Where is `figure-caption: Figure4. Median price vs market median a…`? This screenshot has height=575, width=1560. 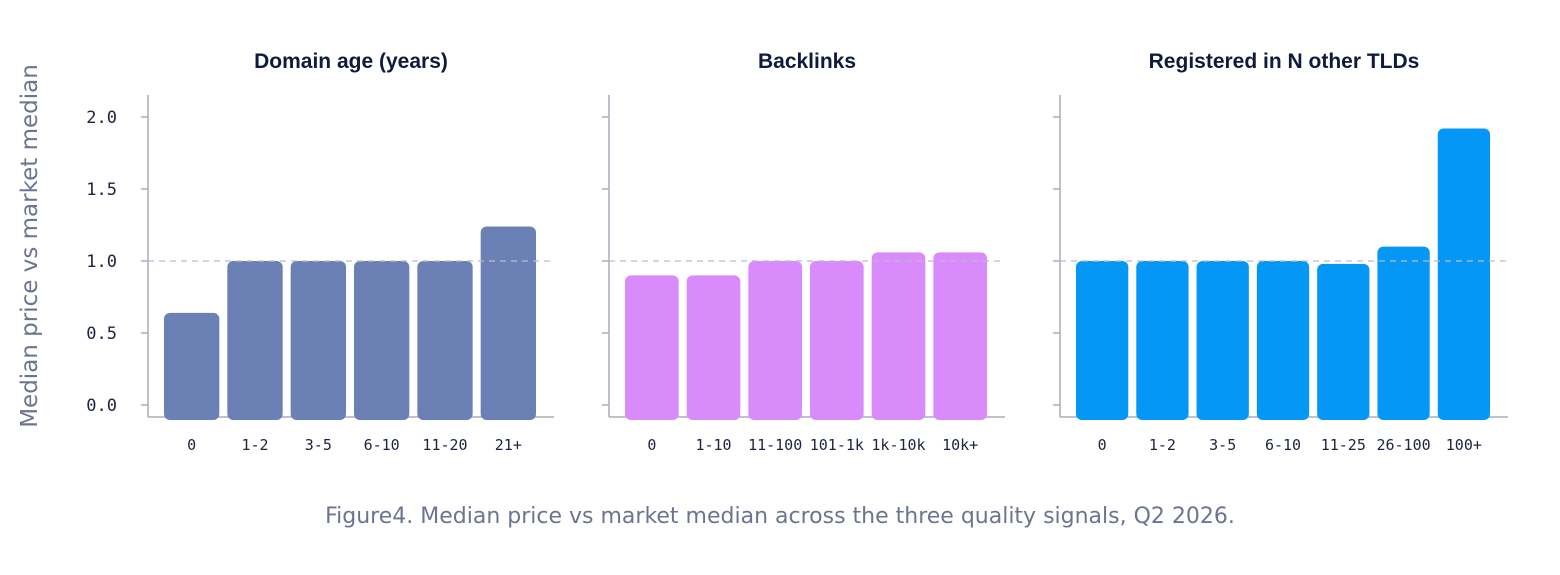
figure-caption: Figure4. Median price vs market median a… is located at coordinates (780, 516).